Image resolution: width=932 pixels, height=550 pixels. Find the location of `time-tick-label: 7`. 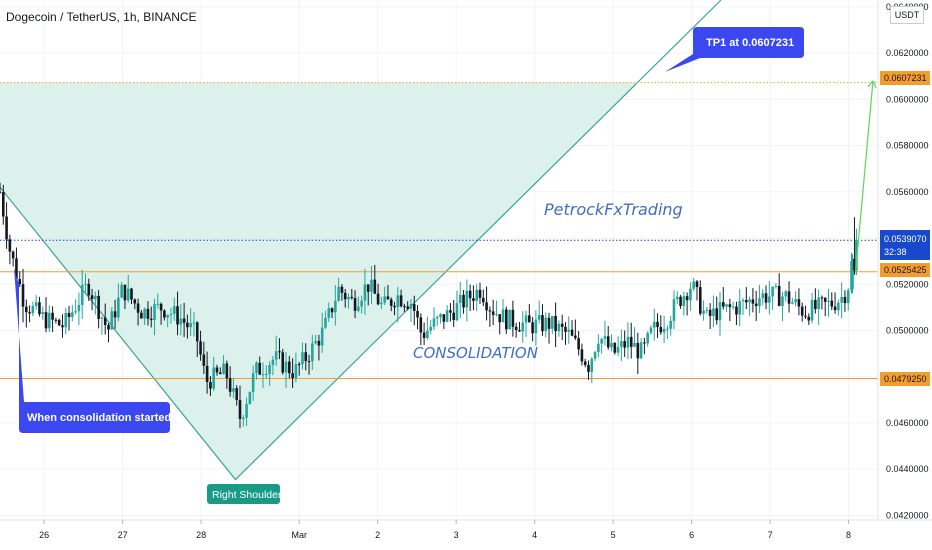

time-tick-label: 7 is located at coordinates (770, 535).